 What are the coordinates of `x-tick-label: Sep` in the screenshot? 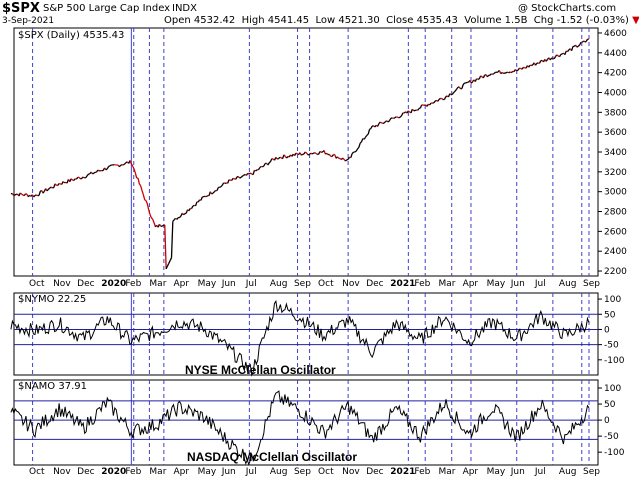 It's located at (591, 284).